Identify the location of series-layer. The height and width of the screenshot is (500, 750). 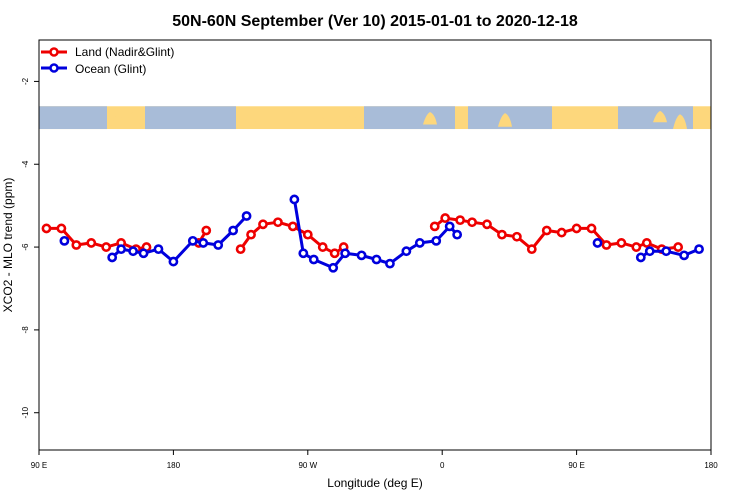
(372, 233).